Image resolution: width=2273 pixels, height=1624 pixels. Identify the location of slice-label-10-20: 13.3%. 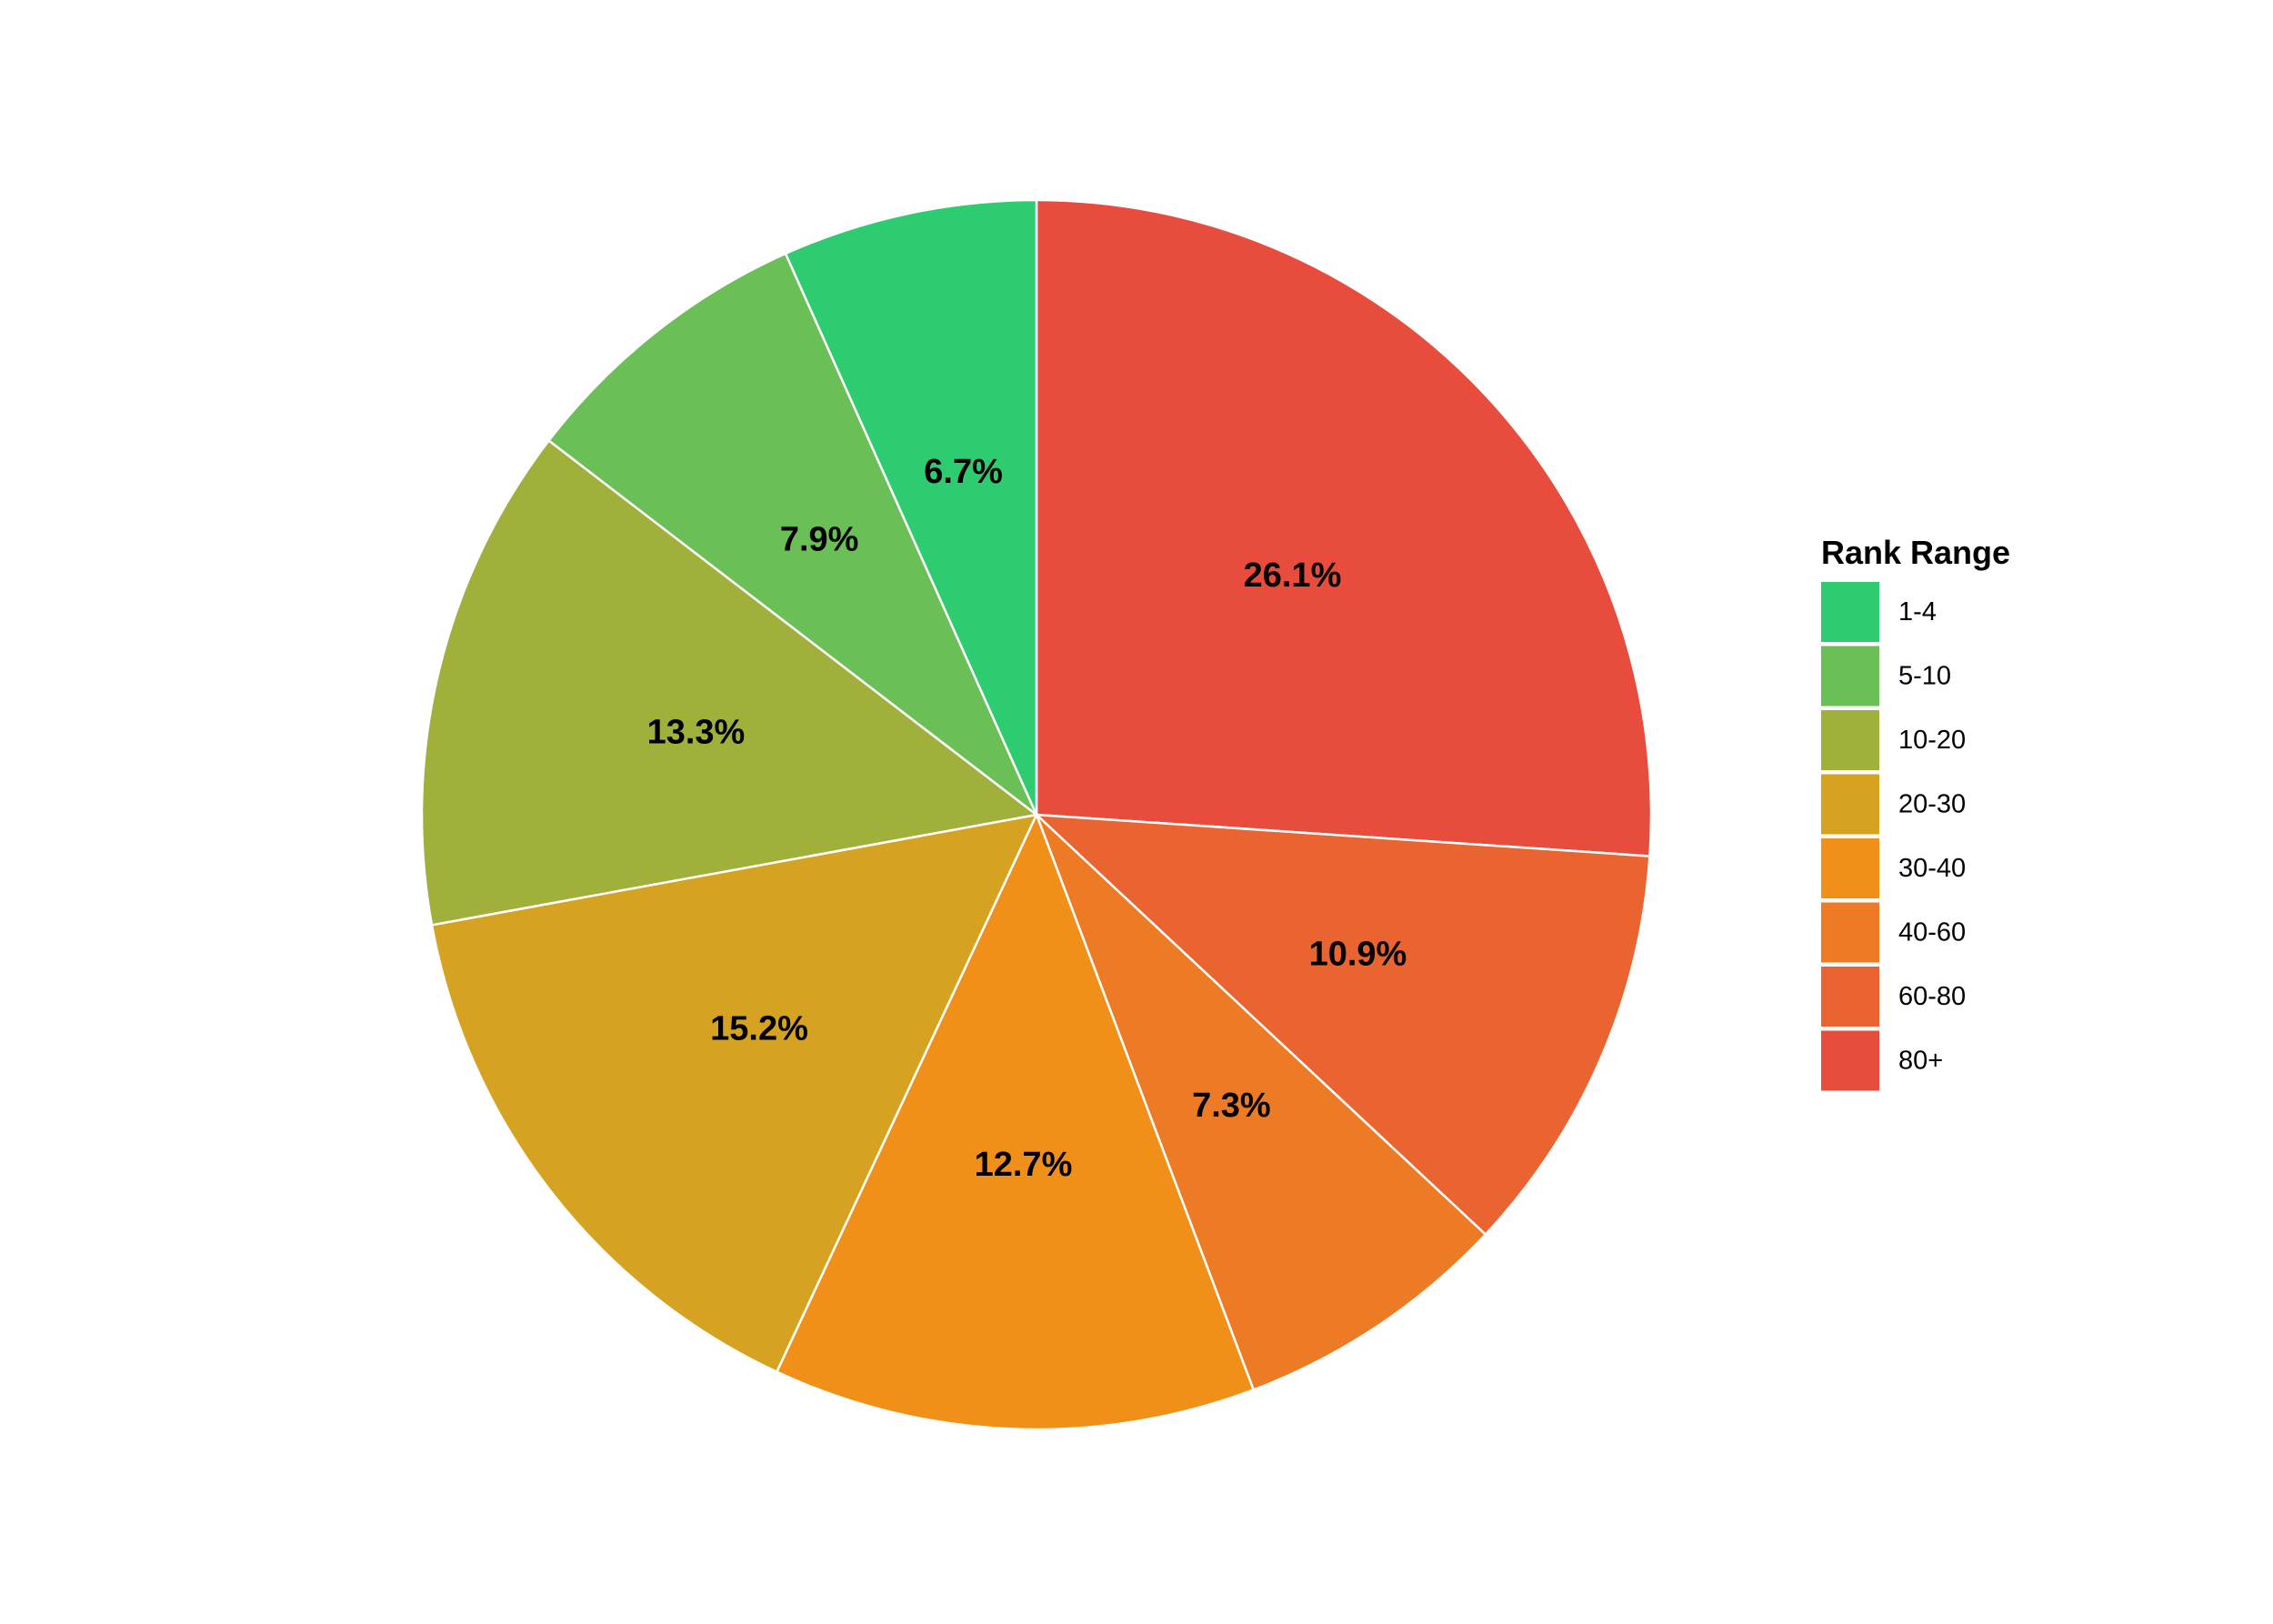
(696, 733).